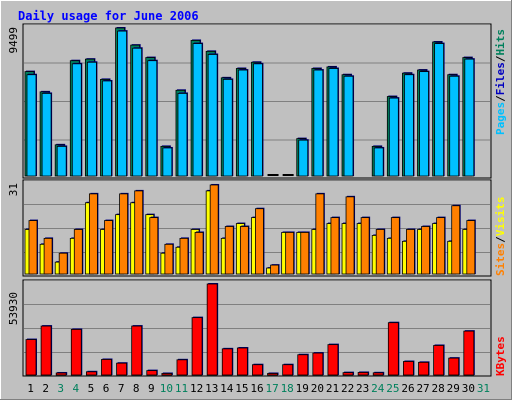  Describe the element at coordinates (392, 388) in the screenshot. I see `x-tick-label-25: 25` at that location.